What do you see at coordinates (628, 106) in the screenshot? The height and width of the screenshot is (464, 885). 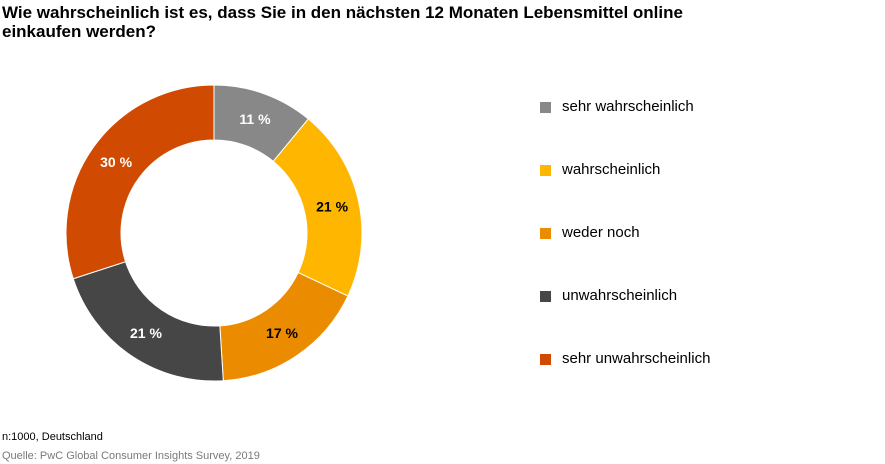 I see `legend-label: sehr wahrscheinlich` at bounding box center [628, 106].